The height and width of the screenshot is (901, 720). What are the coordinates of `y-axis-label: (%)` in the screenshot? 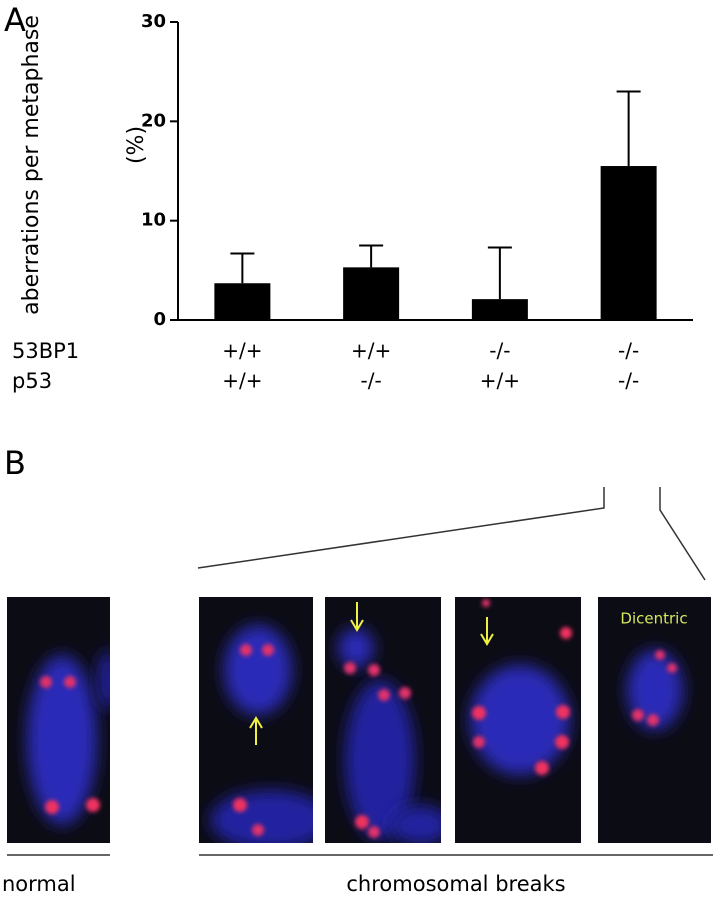 It's located at (136, 145).